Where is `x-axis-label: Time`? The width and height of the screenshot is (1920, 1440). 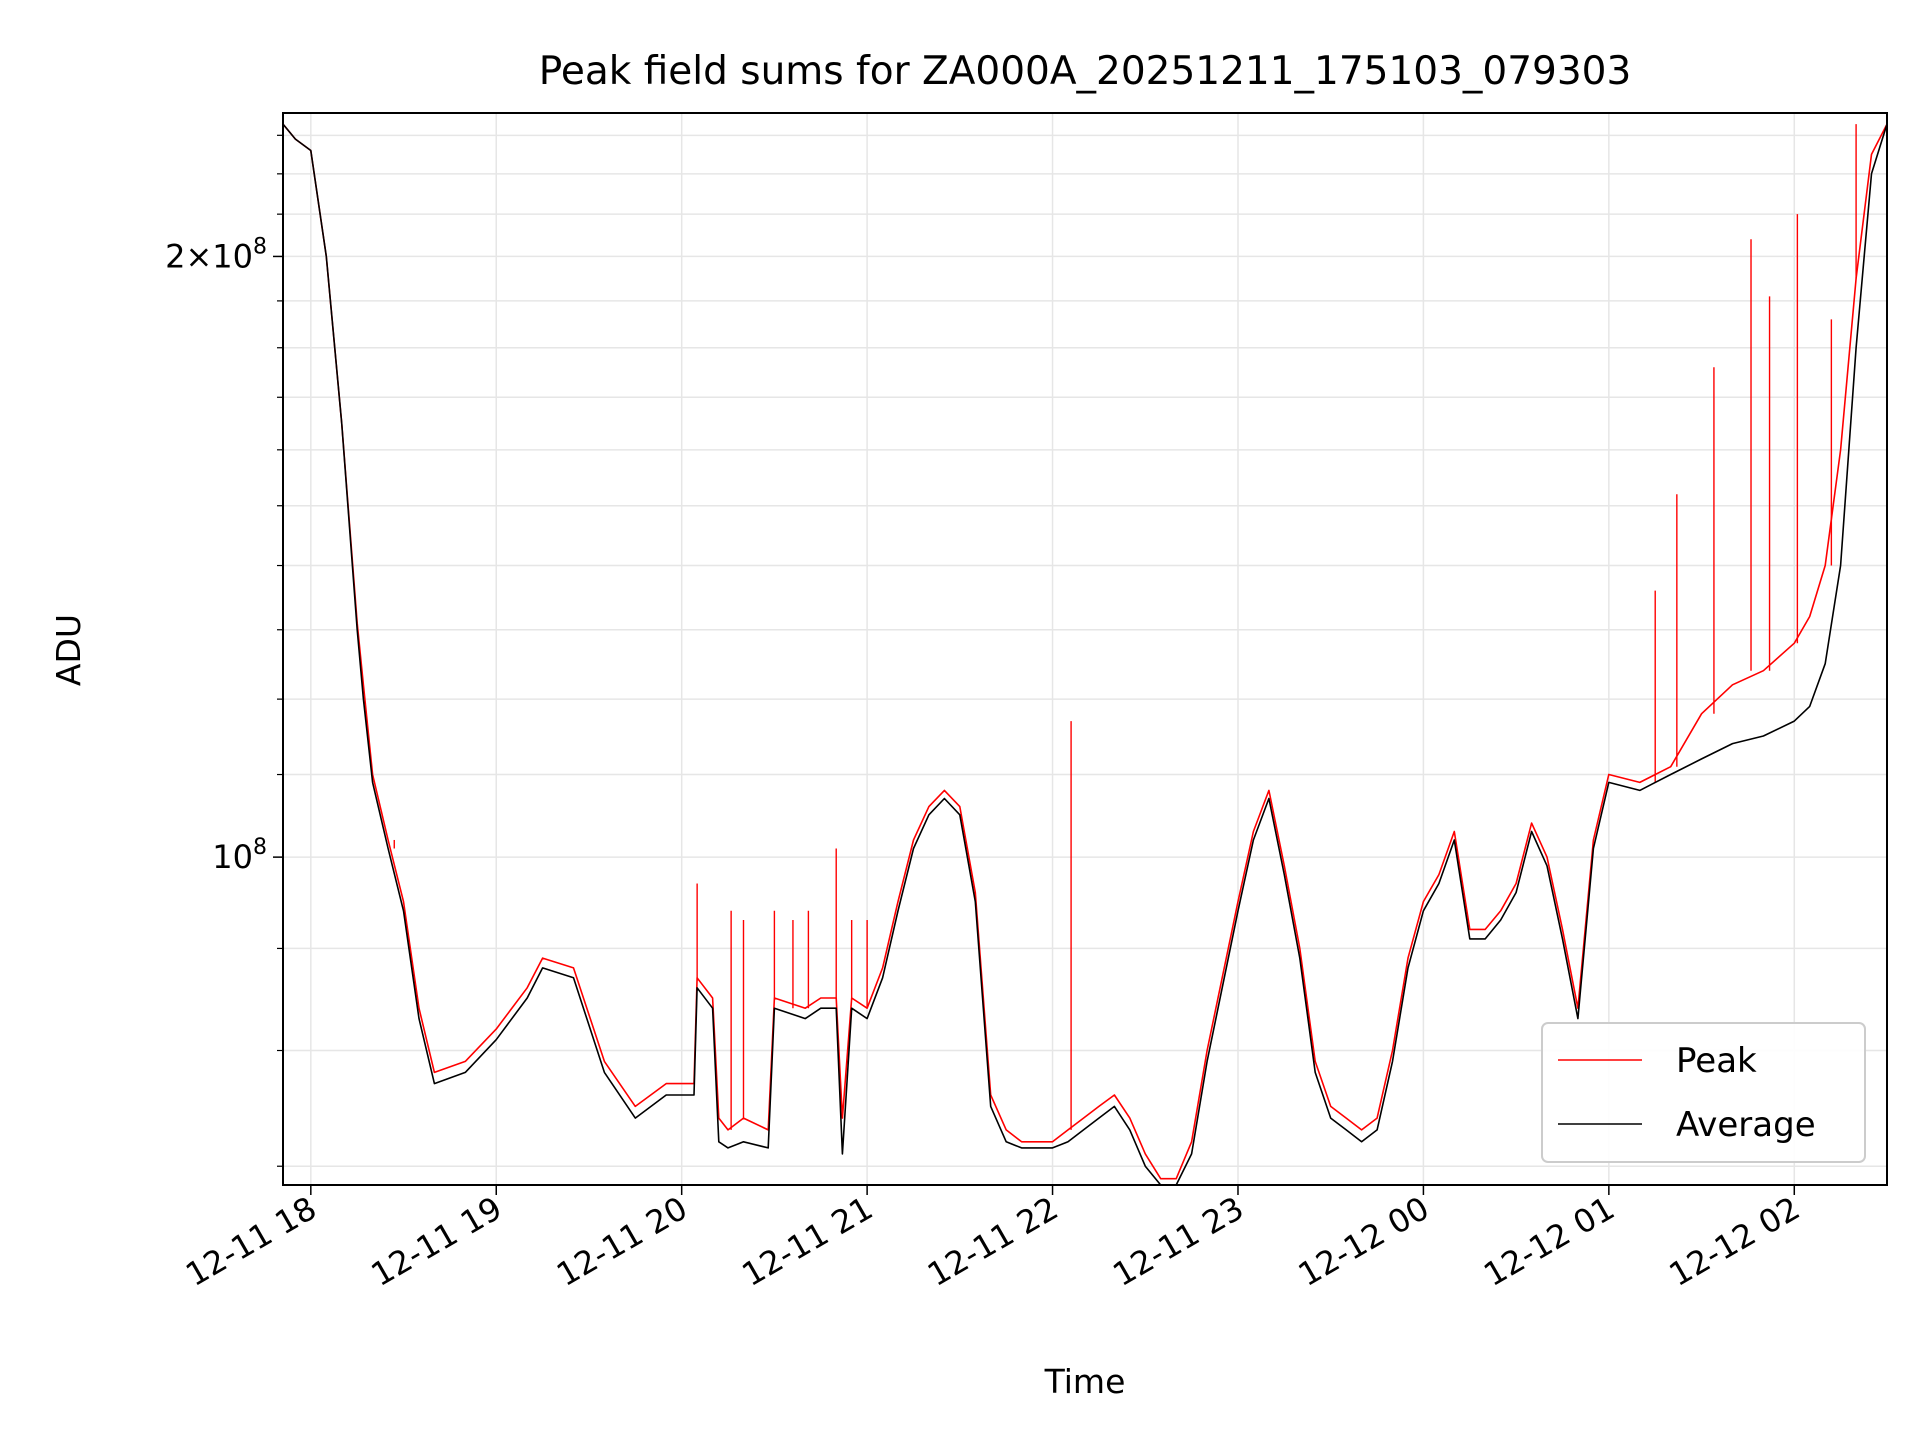
x-axis-label: Time is located at coordinates (1085, 1381).